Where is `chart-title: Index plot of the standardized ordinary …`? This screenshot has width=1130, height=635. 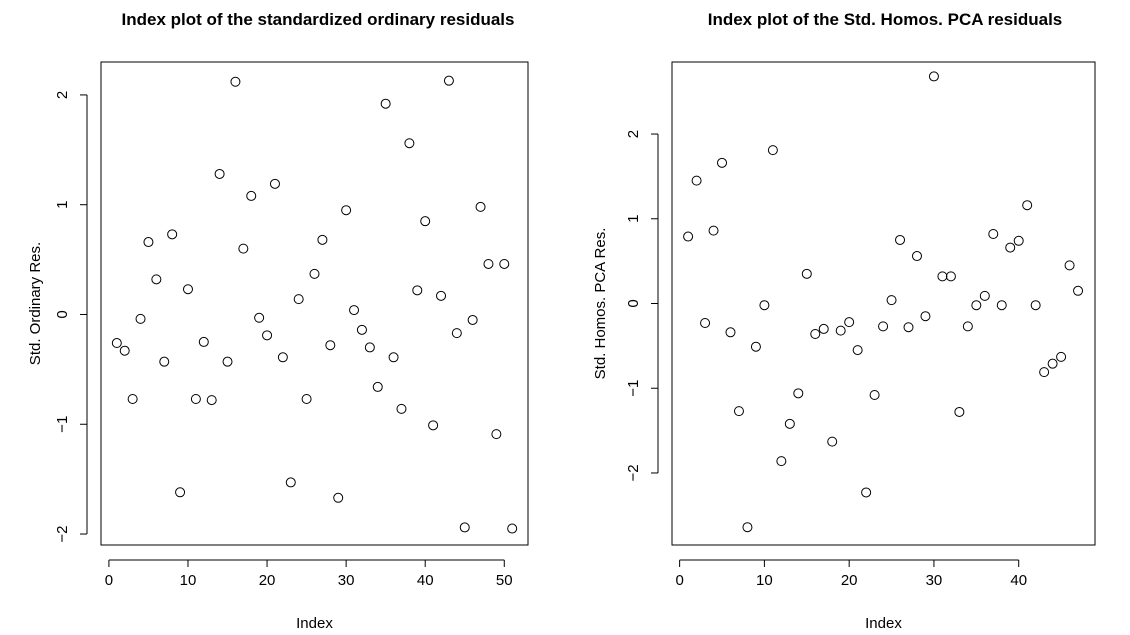 chart-title: Index plot of the standardized ordinary … is located at coordinates (318, 19).